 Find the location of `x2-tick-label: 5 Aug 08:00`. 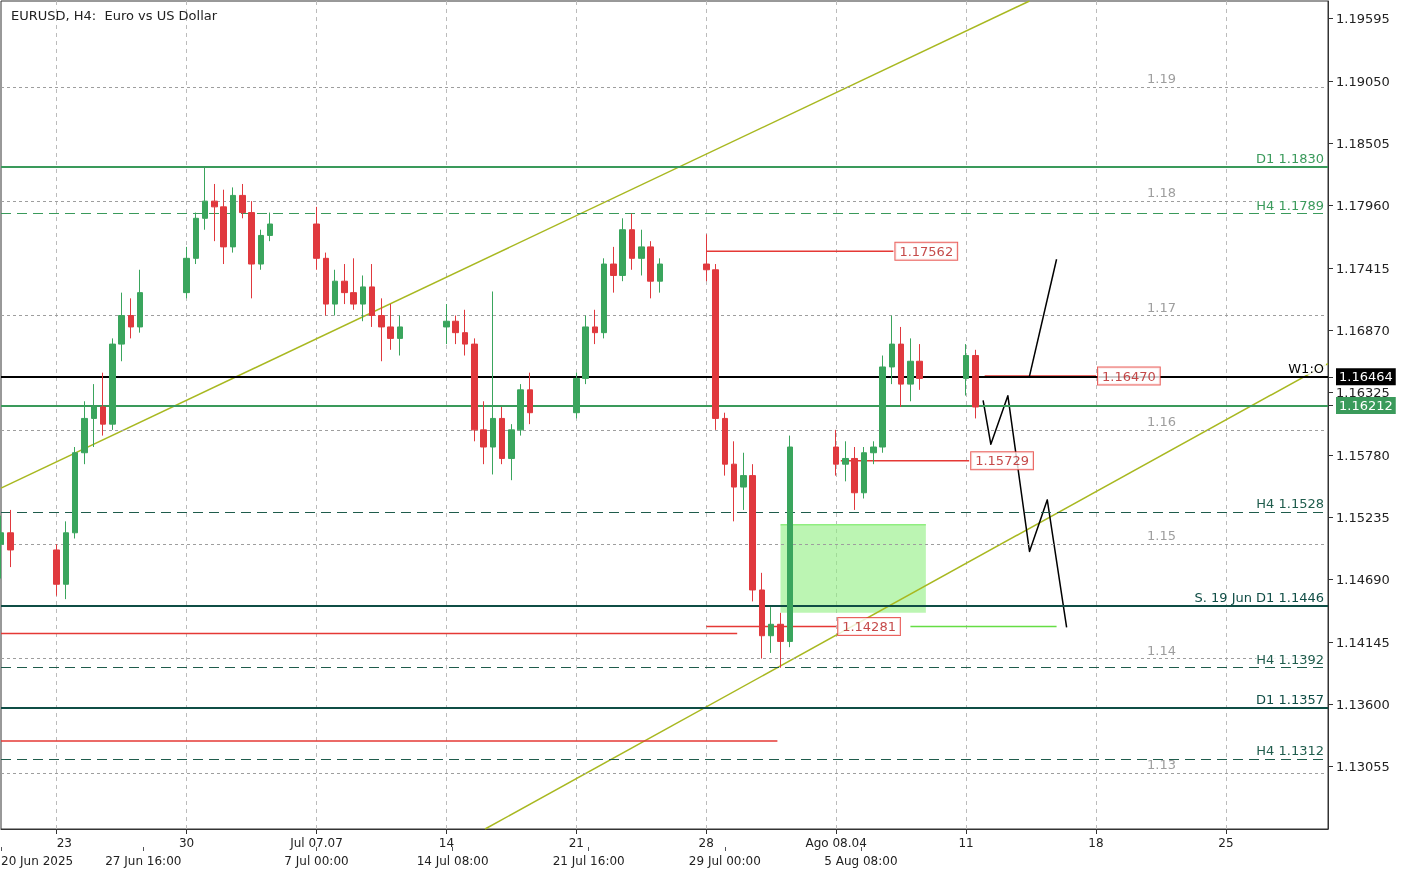

x2-tick-label: 5 Aug 08:00 is located at coordinates (861, 861).